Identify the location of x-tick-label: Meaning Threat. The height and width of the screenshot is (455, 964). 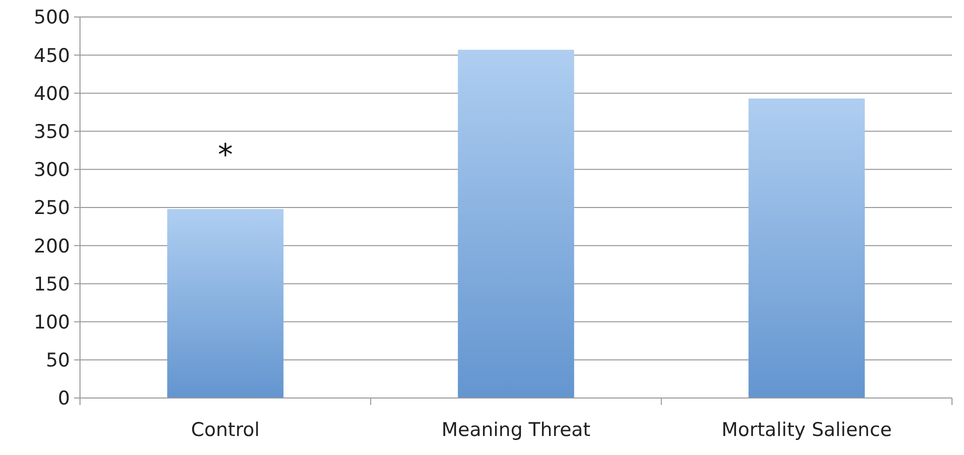
(516, 430).